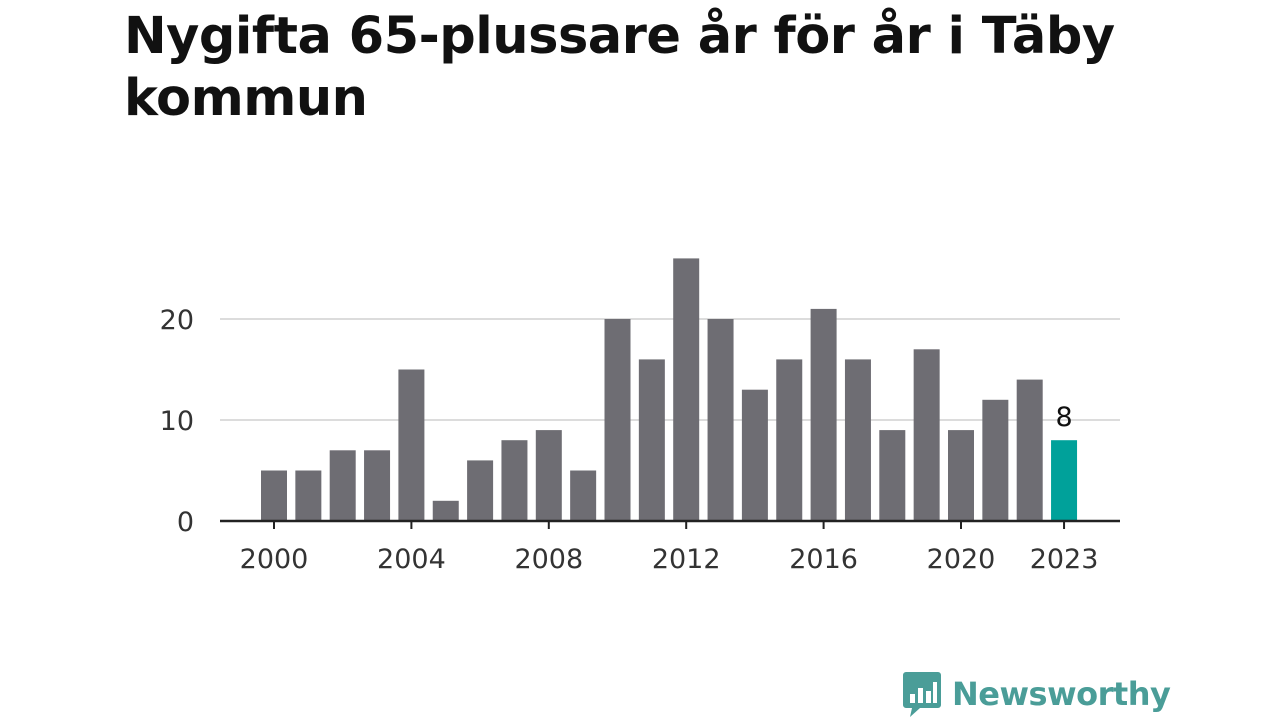 Image resolution: width=1280 pixels, height=720 pixels. What do you see at coordinates (548, 559) in the screenshot?
I see `x-tick-label: 2008` at bounding box center [548, 559].